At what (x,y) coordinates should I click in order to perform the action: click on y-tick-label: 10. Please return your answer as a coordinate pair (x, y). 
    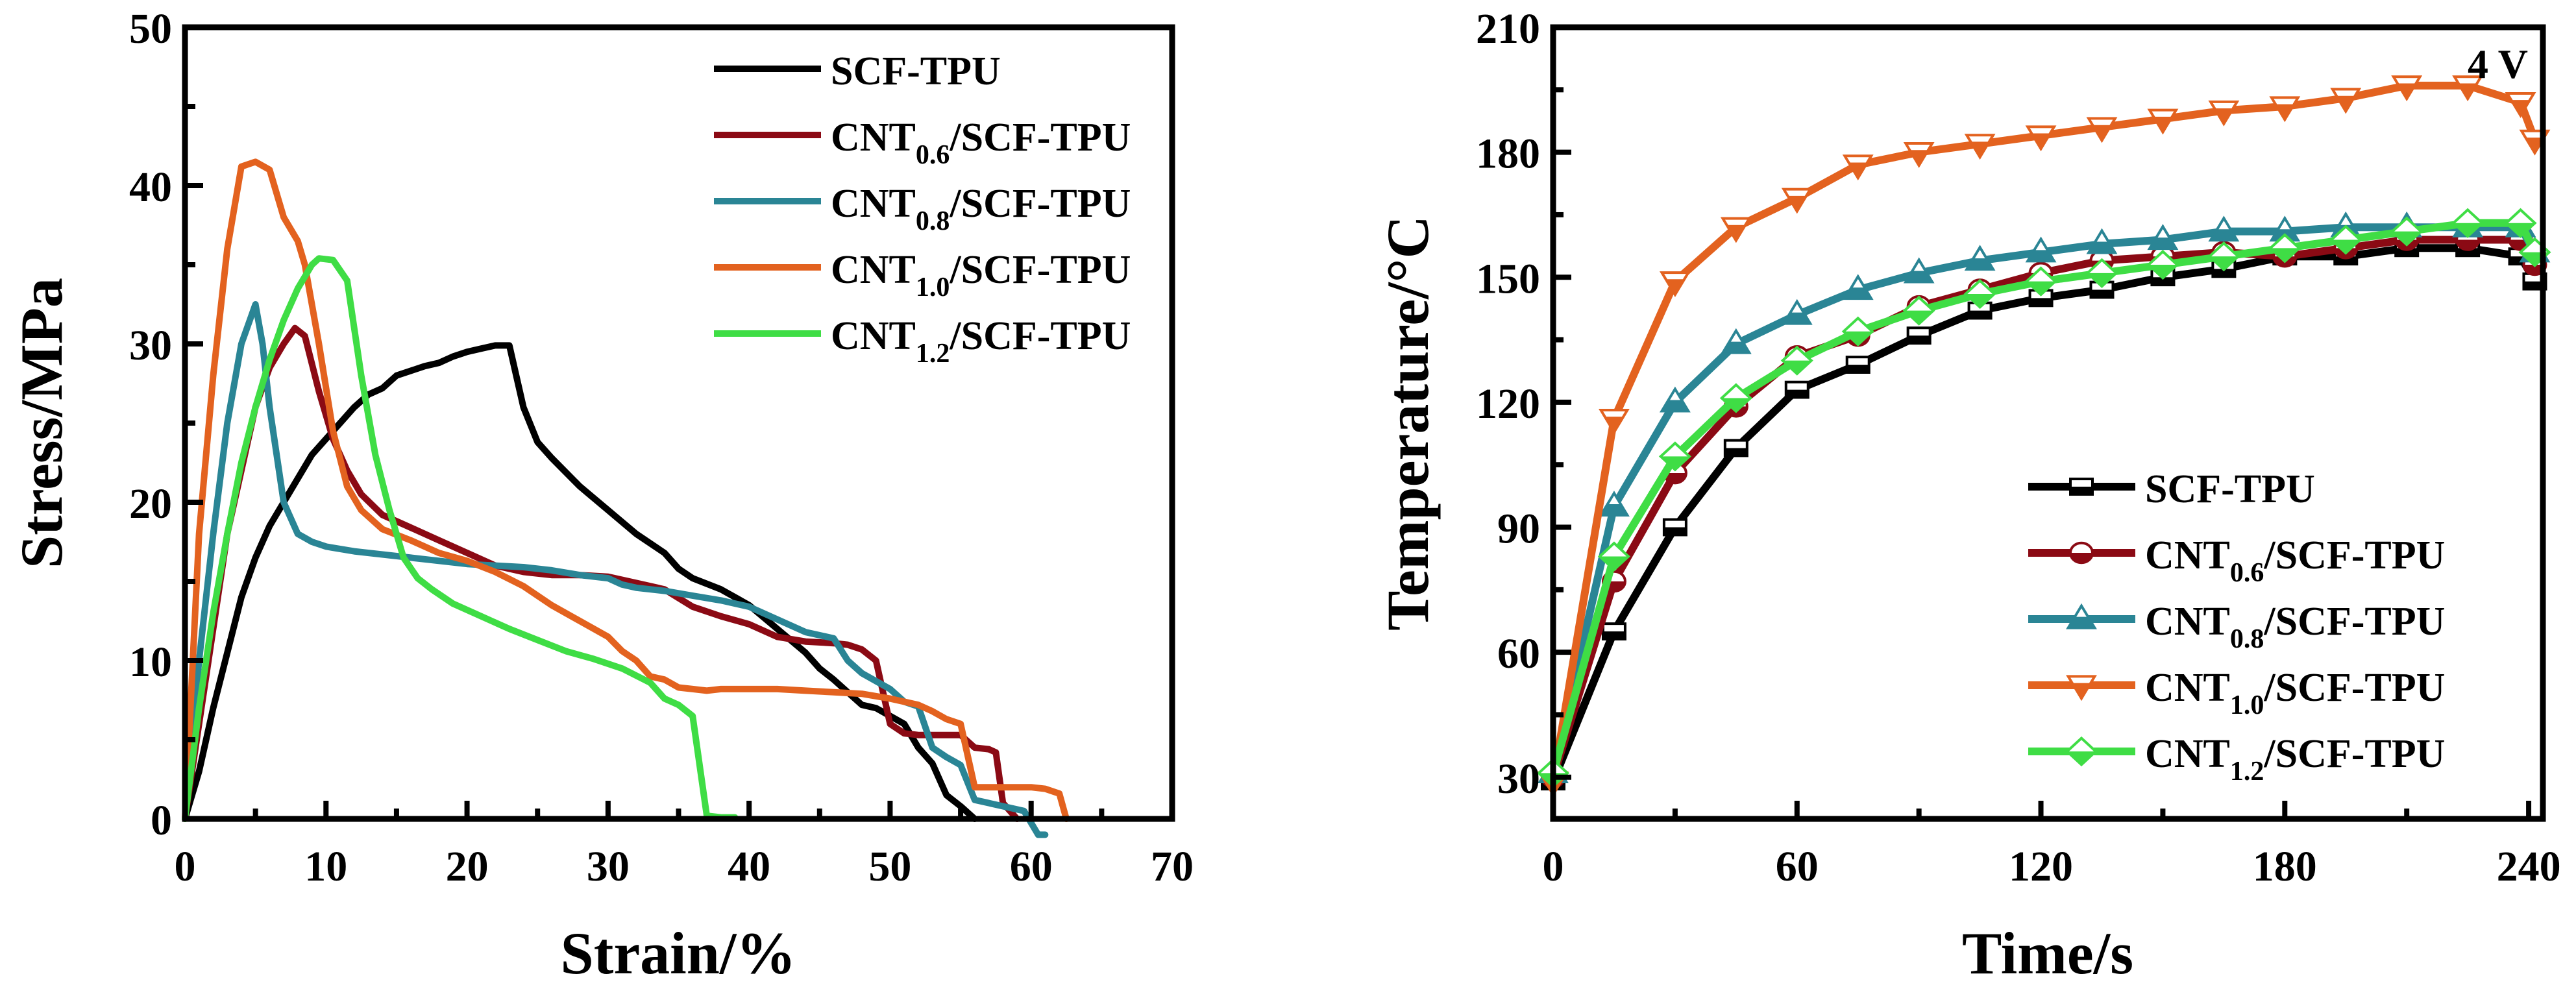
    Looking at the image, I should click on (150, 662).